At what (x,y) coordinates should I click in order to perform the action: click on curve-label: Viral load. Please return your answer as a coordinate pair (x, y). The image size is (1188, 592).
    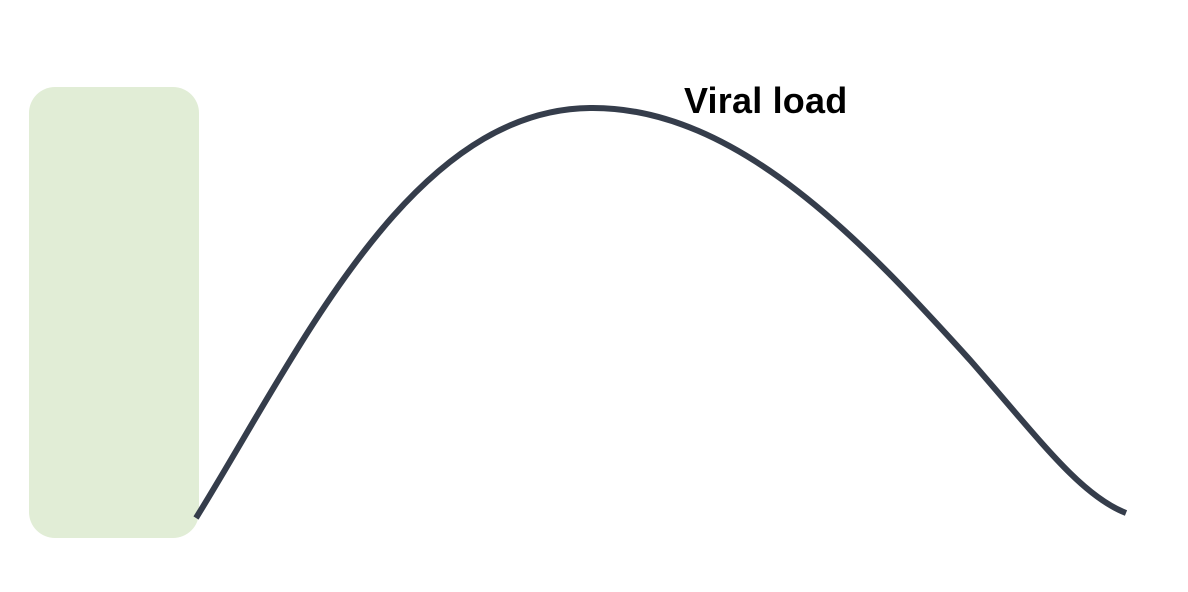
    Looking at the image, I should click on (766, 100).